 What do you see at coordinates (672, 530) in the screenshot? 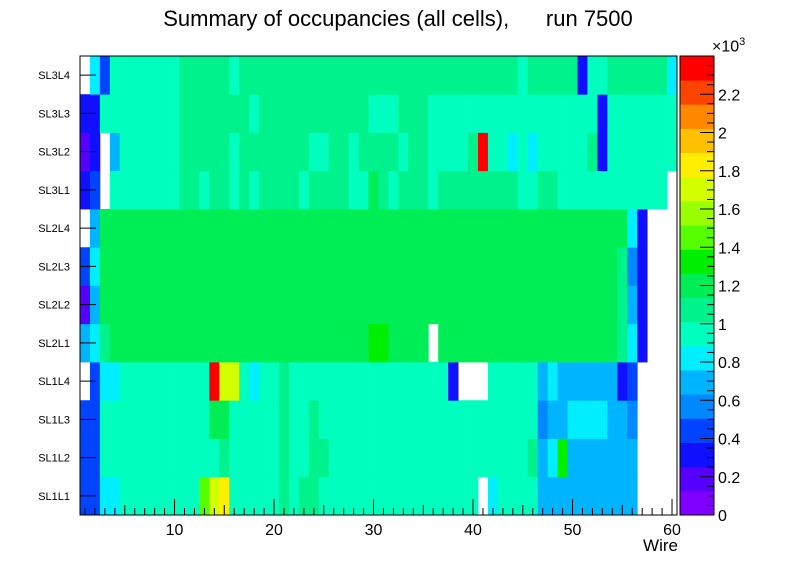
I see `x-tick-label: 60` at bounding box center [672, 530].